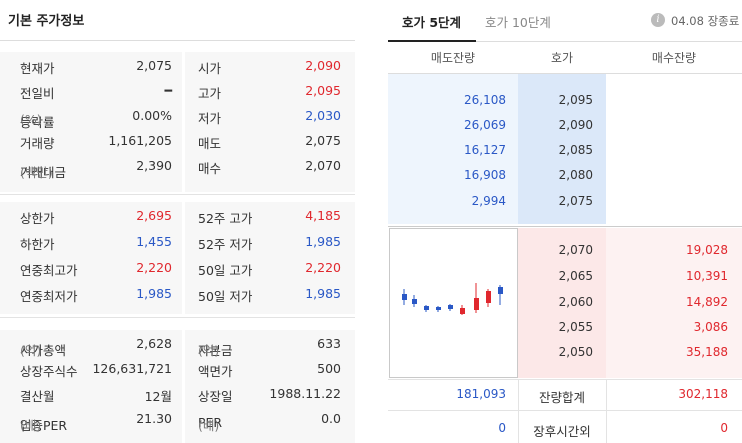  What do you see at coordinates (674, 303) in the screenshot?
I see `bid-qty-area` at bounding box center [674, 303].